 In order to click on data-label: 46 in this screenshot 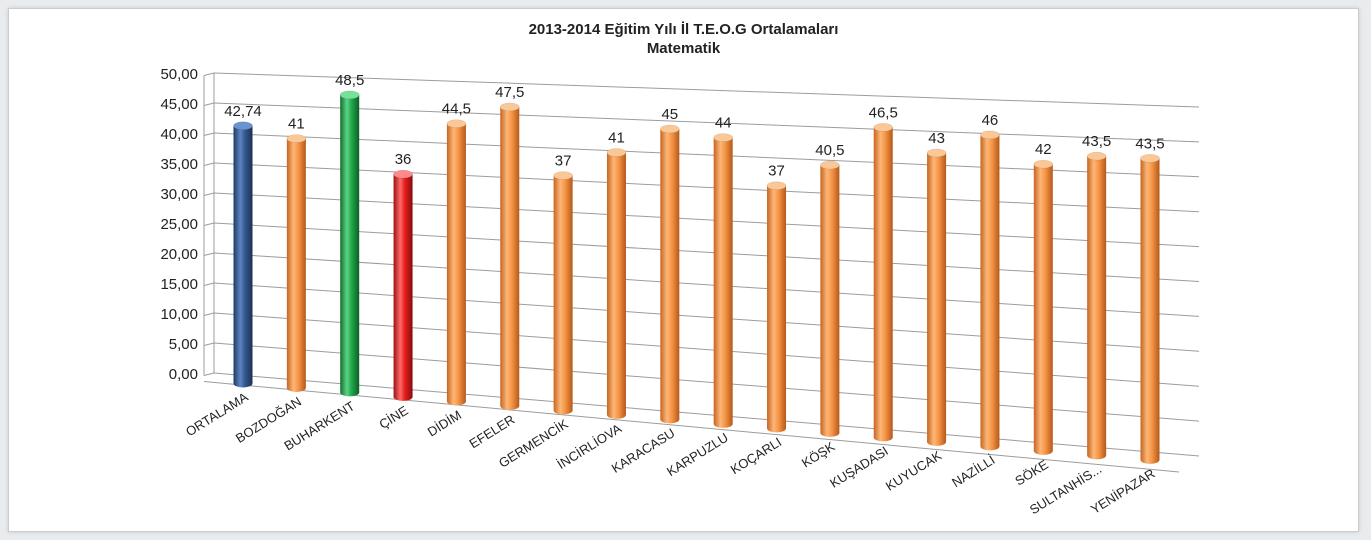, I will do `click(990, 120)`.